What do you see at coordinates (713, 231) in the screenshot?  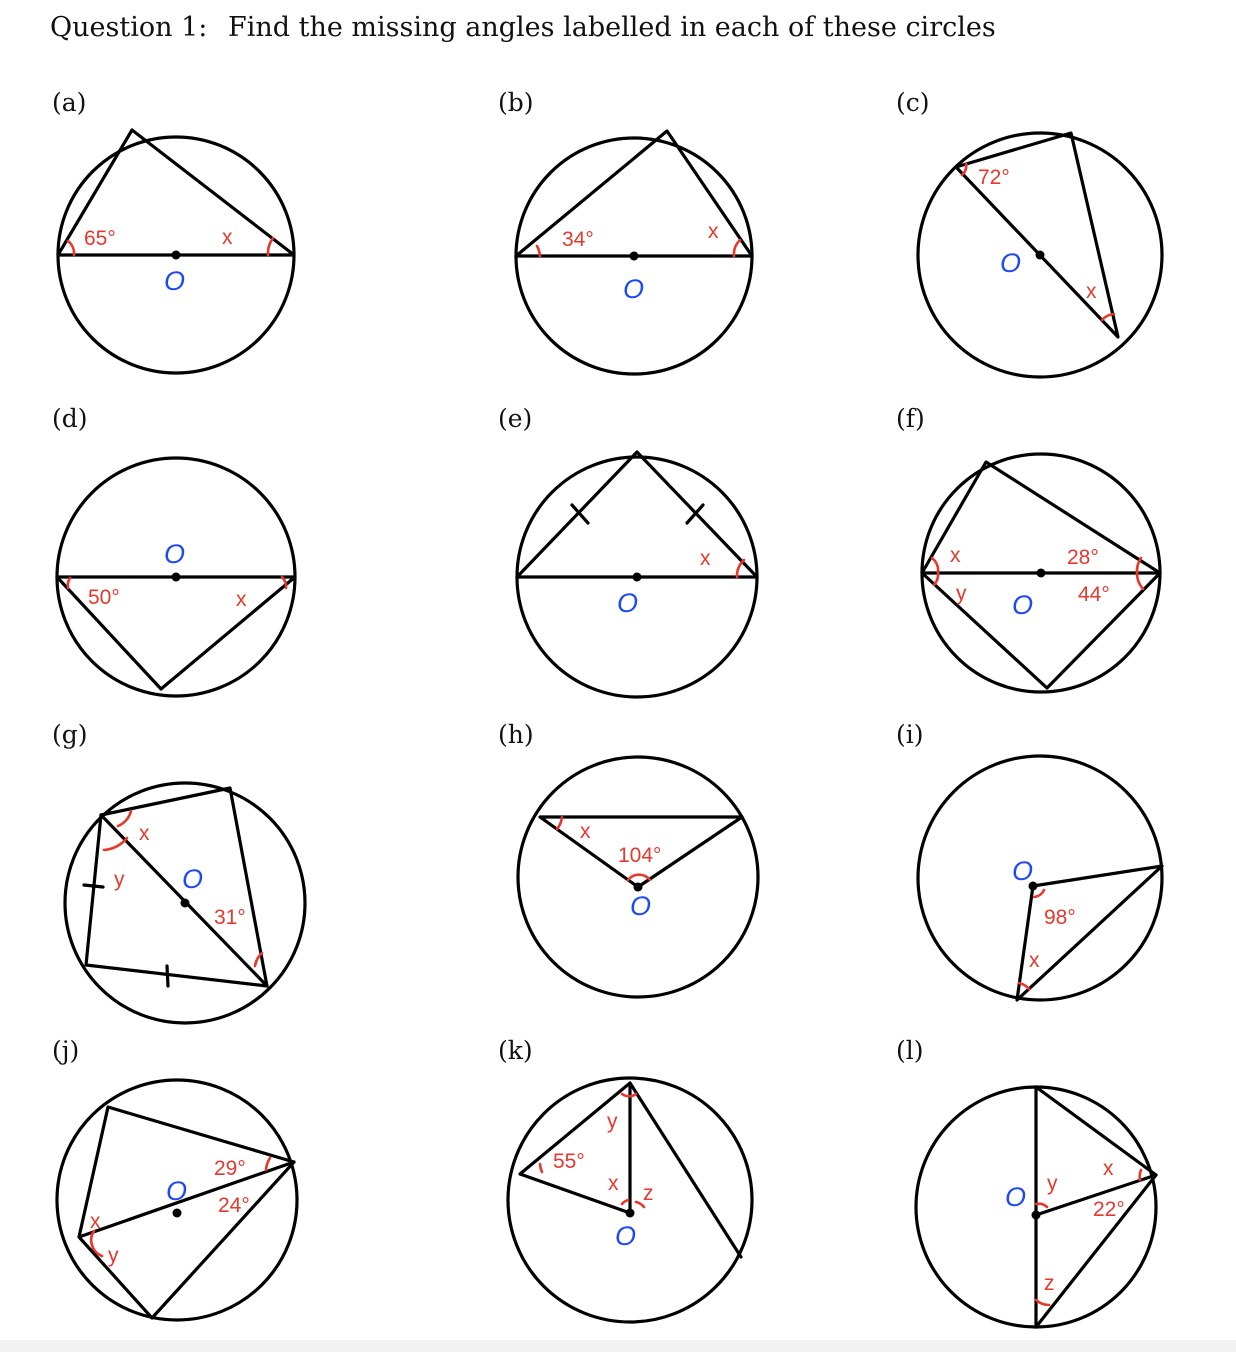 I see `angle-label-b-2: x` at bounding box center [713, 231].